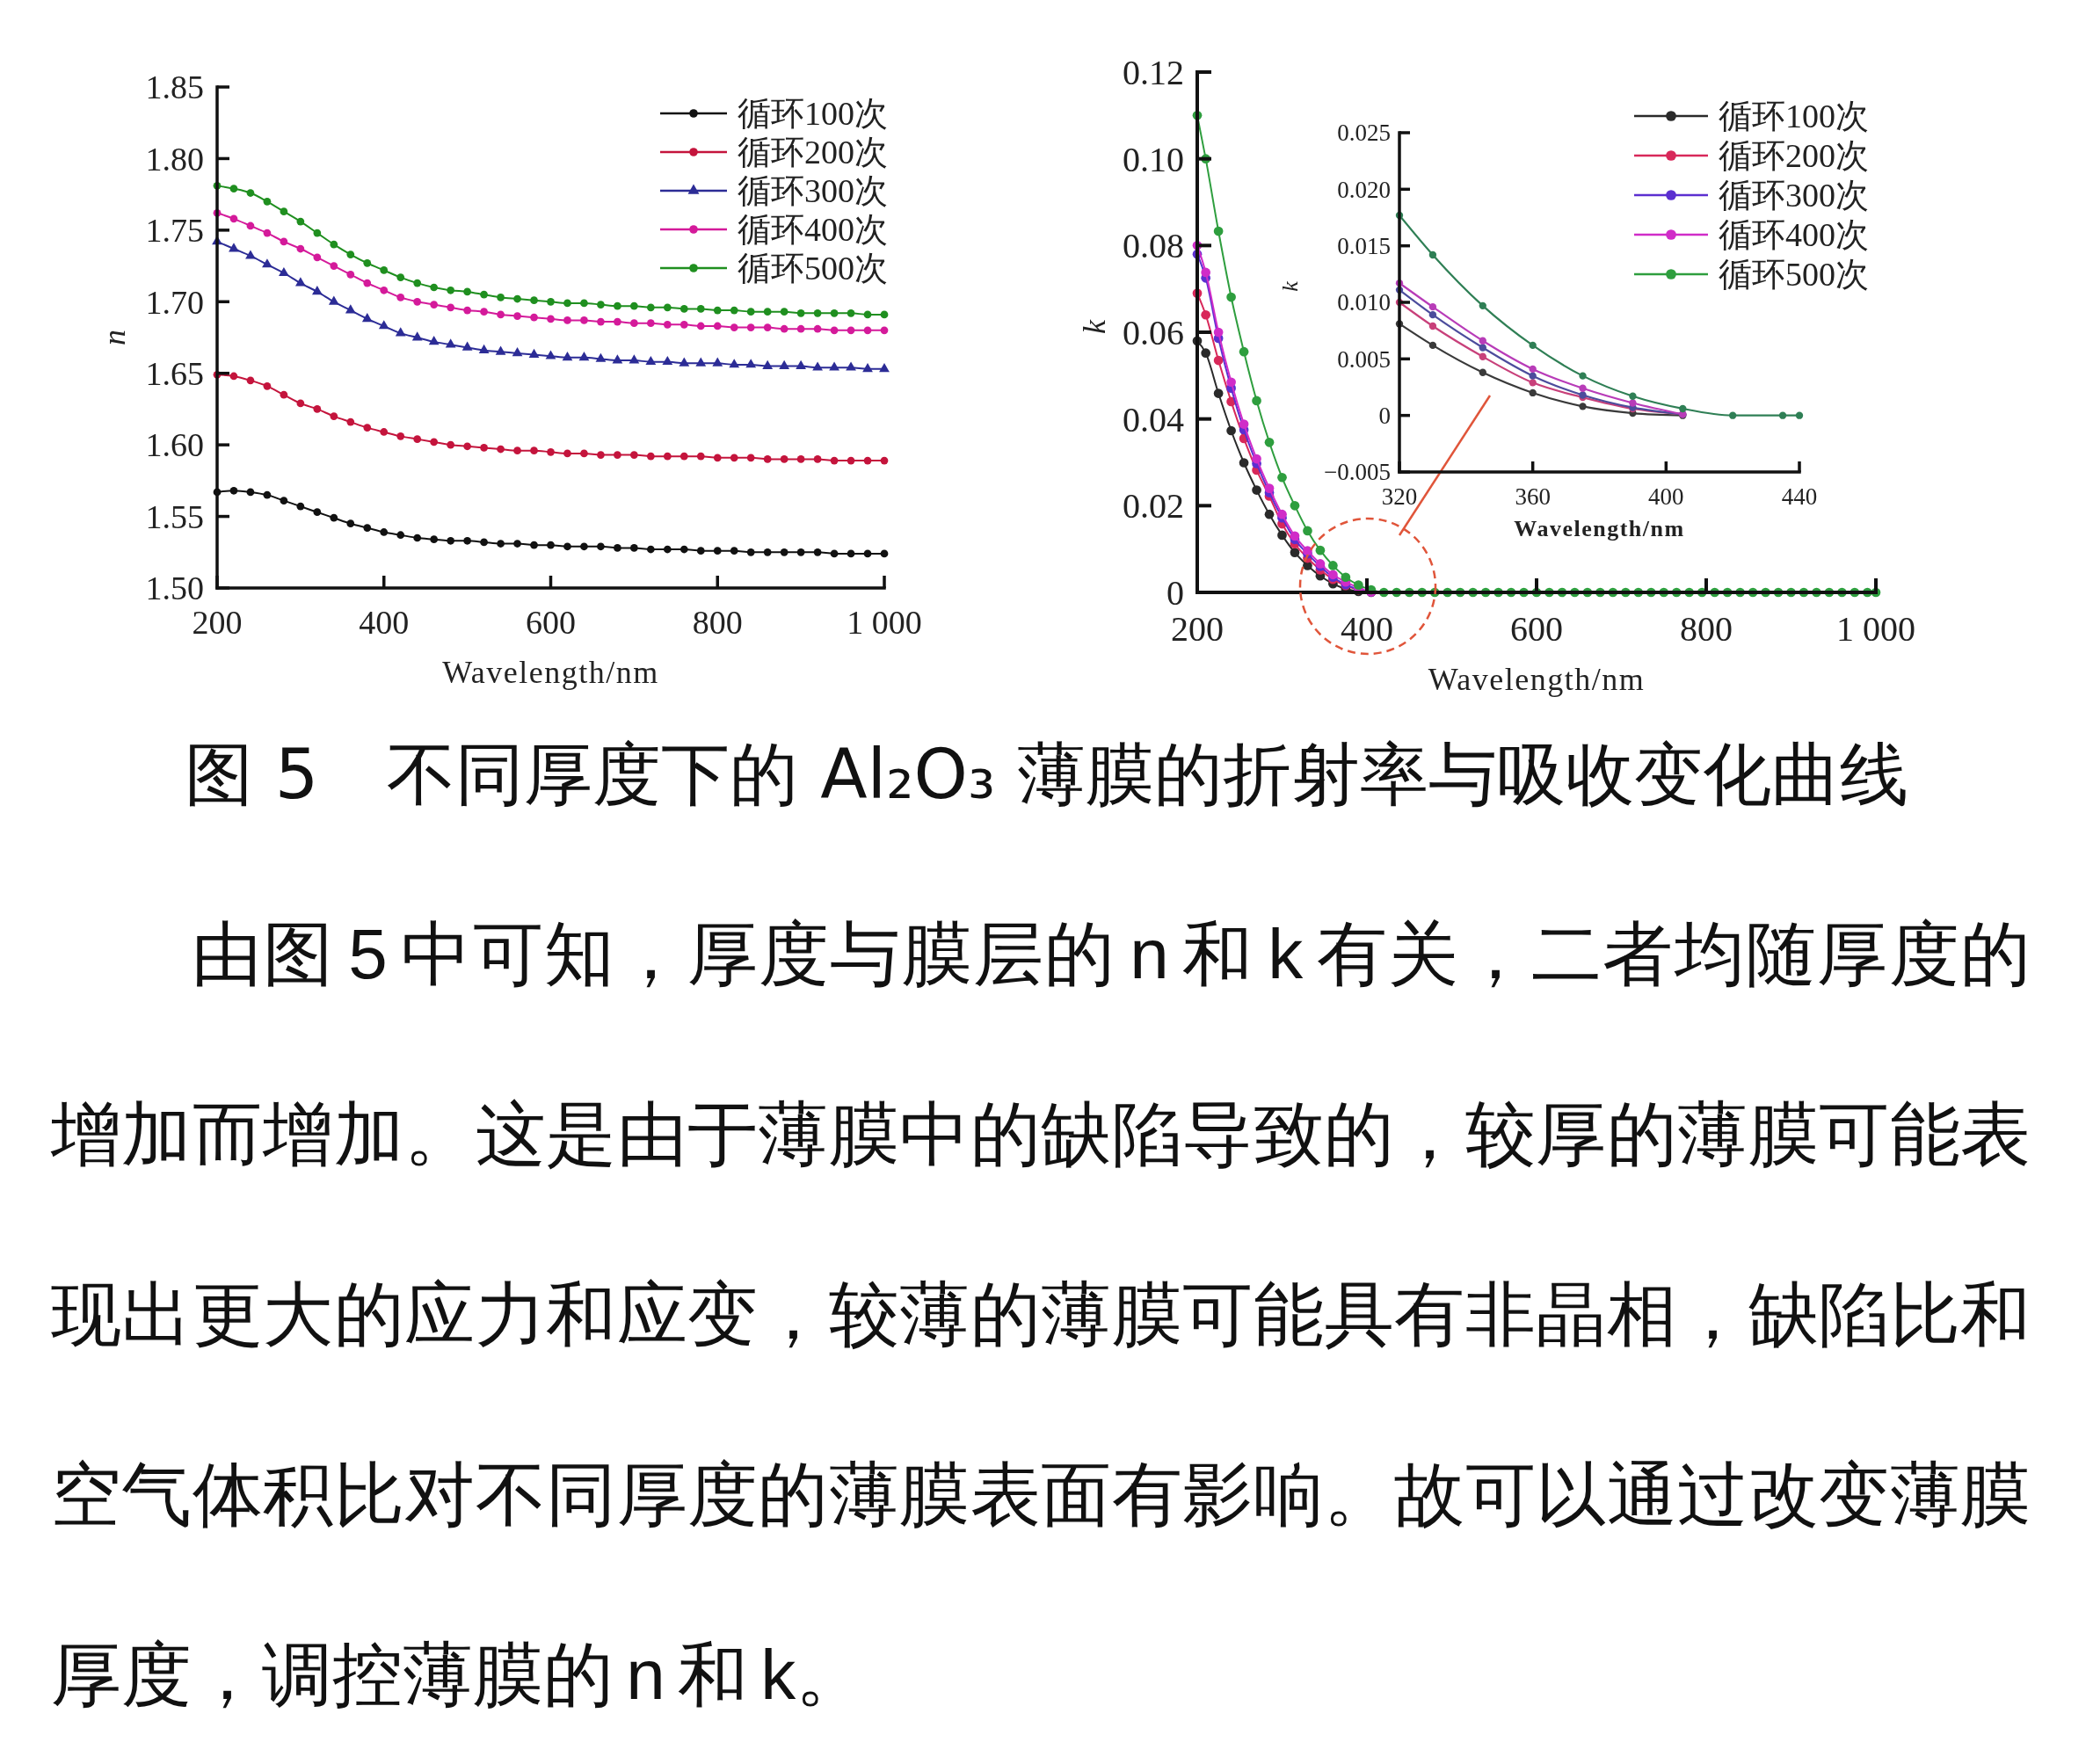 Image resolution: width=2093 pixels, height=1764 pixels. Describe the element at coordinates (1153, 72) in the screenshot. I see `y-tick-label: 0.12` at that location.